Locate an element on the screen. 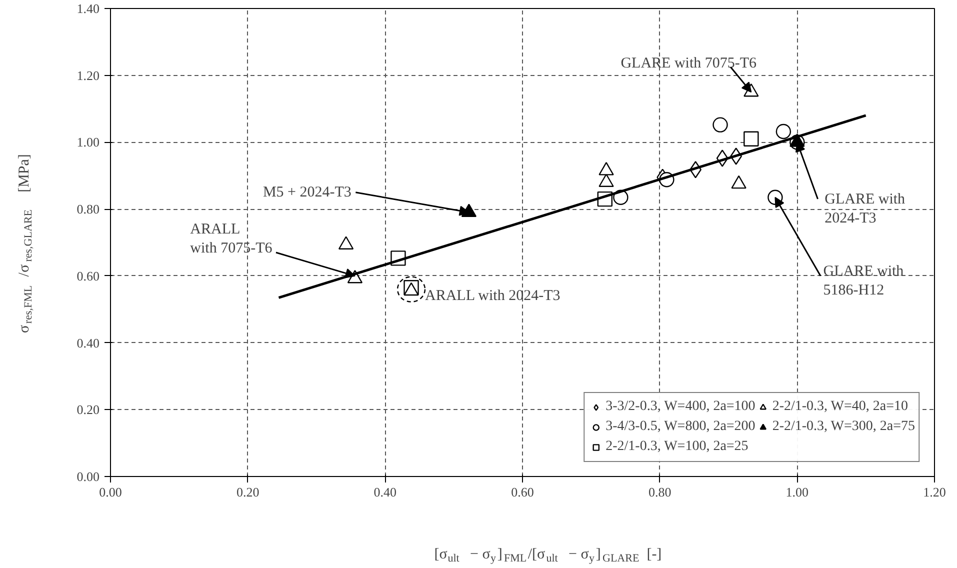 The image size is (957, 568). x-tick-label: 1.20 is located at coordinates (934, 492).